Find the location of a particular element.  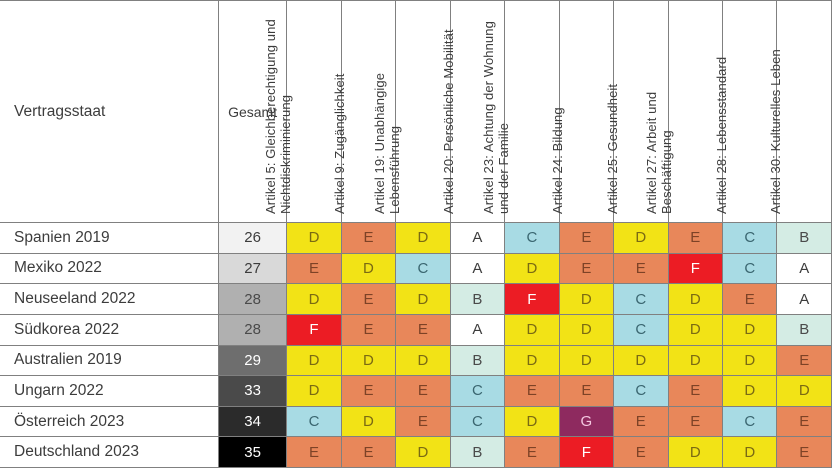

table-row: Deutschland 2023 35 E E D B E F E D D E is located at coordinates (416, 452).